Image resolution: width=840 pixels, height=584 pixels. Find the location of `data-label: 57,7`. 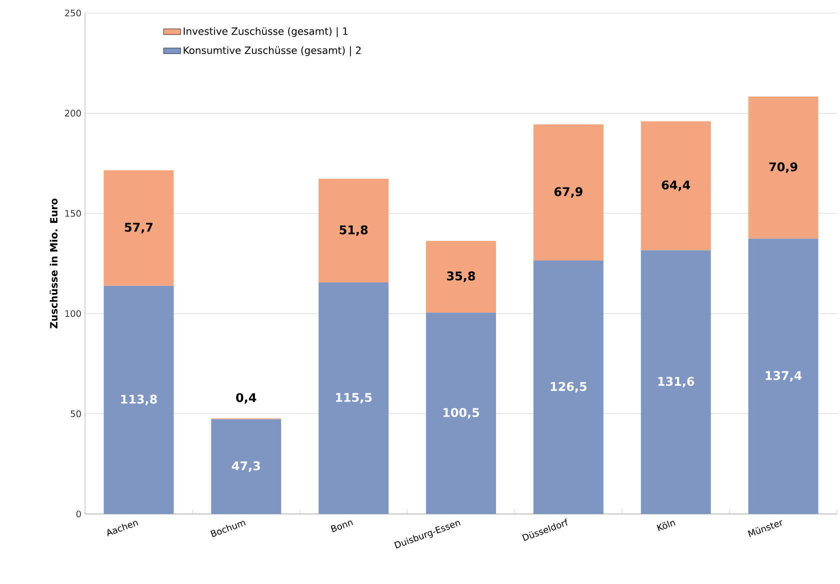

data-label: 57,7 is located at coordinates (138, 228).